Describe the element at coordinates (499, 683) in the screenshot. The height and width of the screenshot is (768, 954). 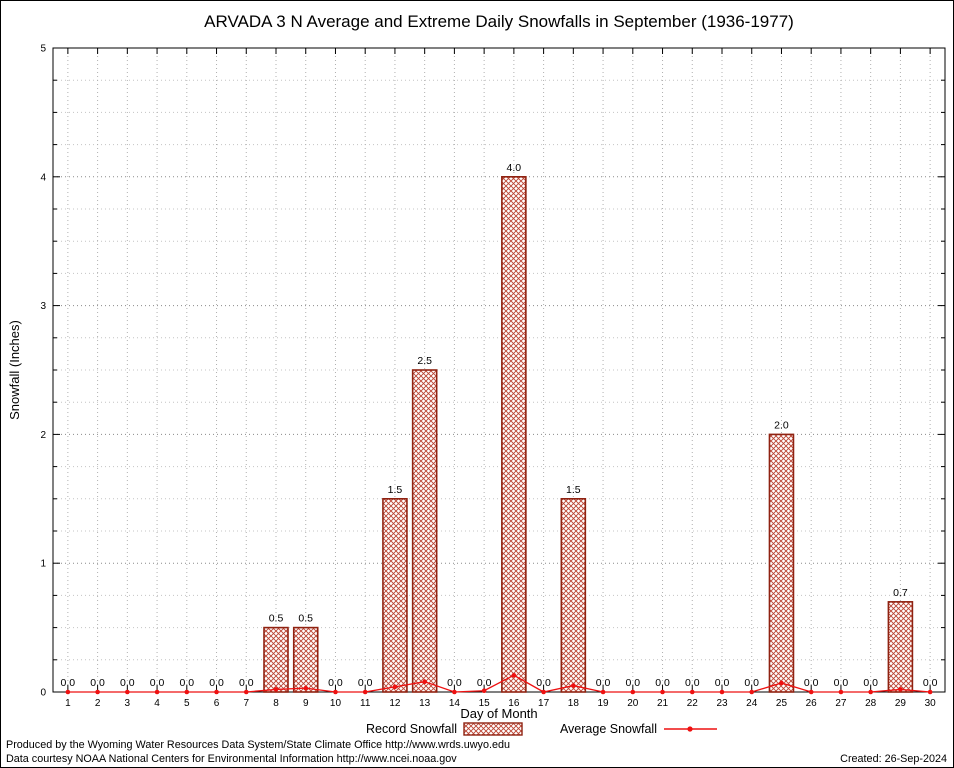
I see `average-line` at that location.